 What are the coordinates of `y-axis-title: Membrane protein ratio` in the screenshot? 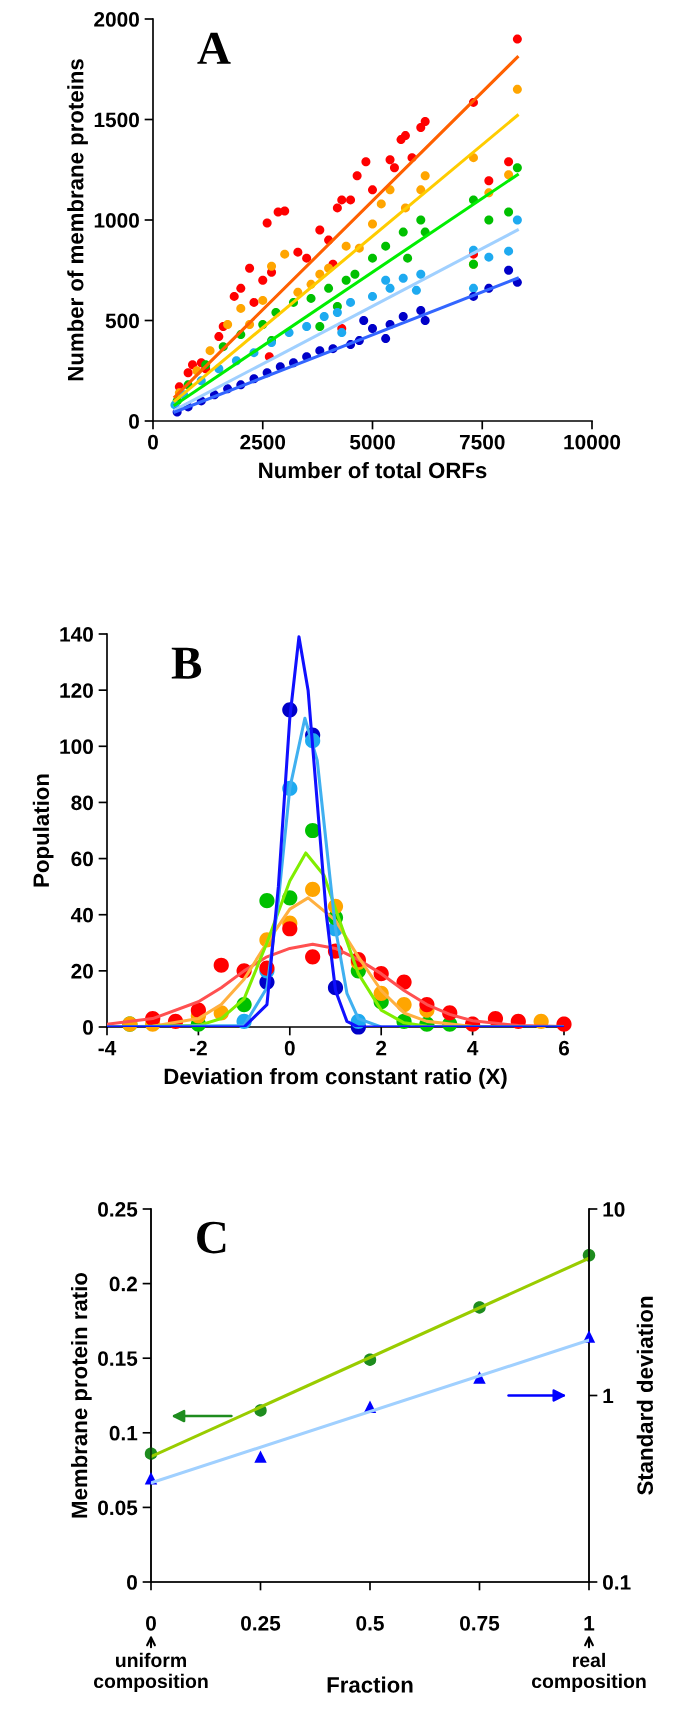 It's located at (81, 1395).